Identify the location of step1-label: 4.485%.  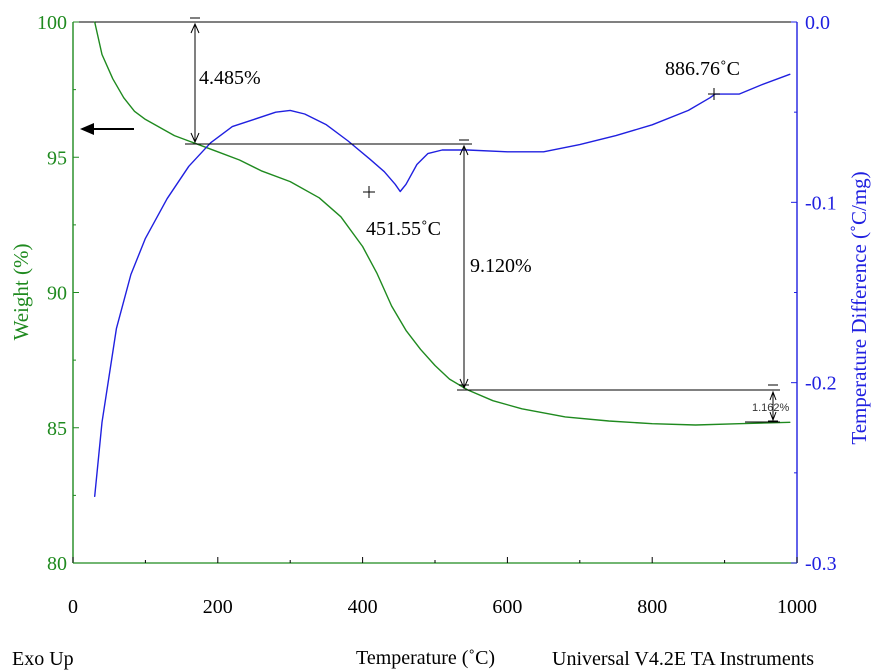
(230, 78).